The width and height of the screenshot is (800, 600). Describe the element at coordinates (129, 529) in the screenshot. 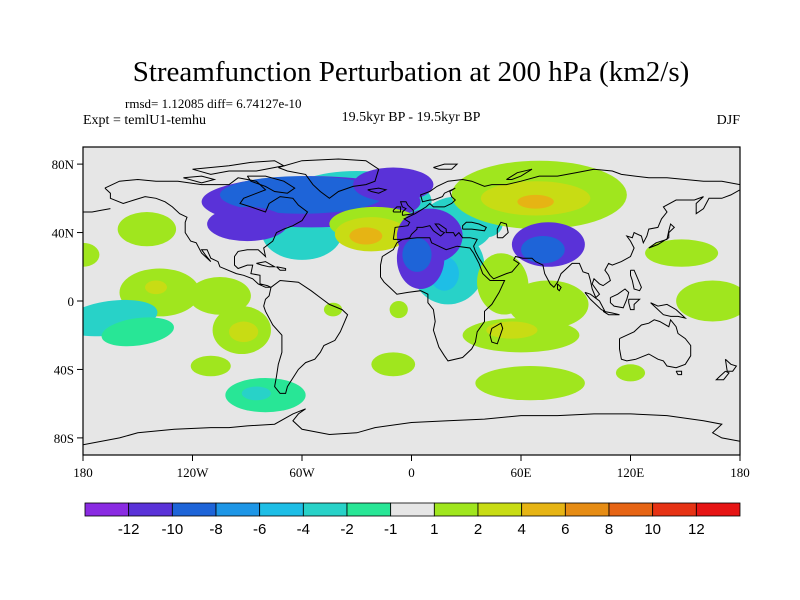

I see `colorbar-label-0: -12` at that location.